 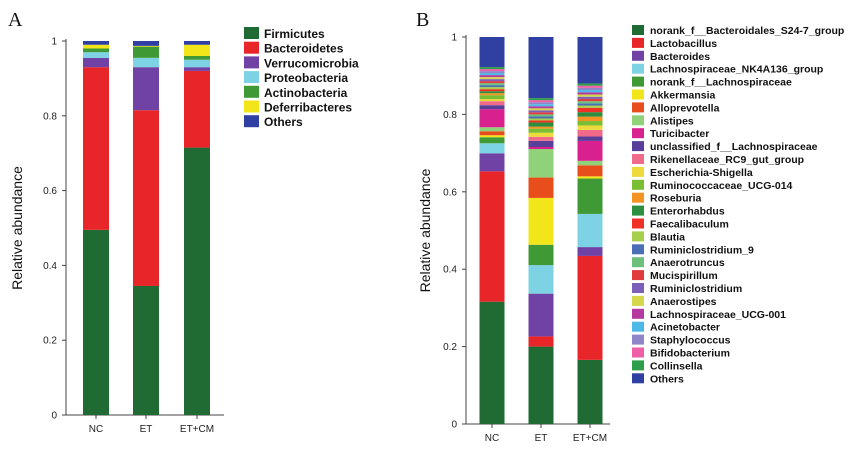 What do you see at coordinates (50, 191) in the screenshot?
I see `panel-a-y-tick-label: 0.6` at bounding box center [50, 191].